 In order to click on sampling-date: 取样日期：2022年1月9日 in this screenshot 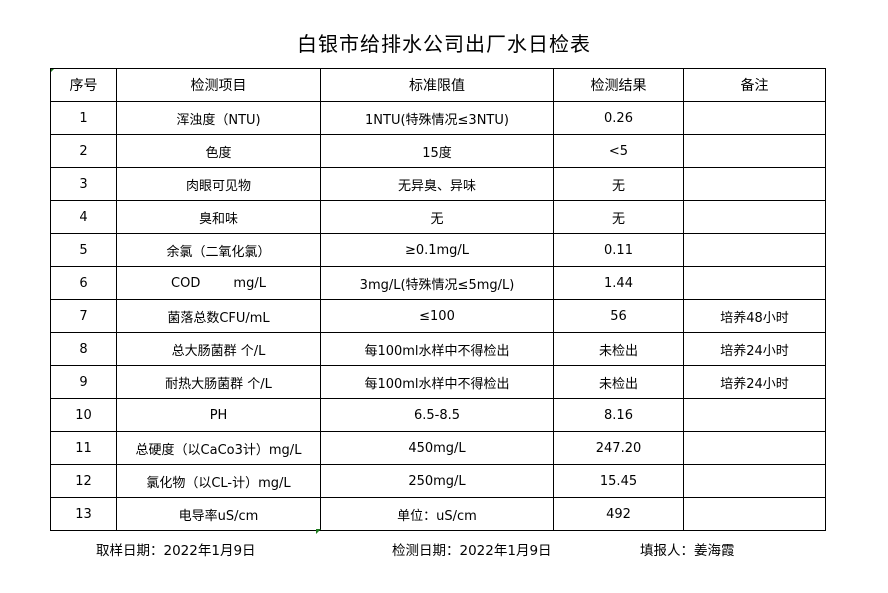, I will do `click(176, 551)`.